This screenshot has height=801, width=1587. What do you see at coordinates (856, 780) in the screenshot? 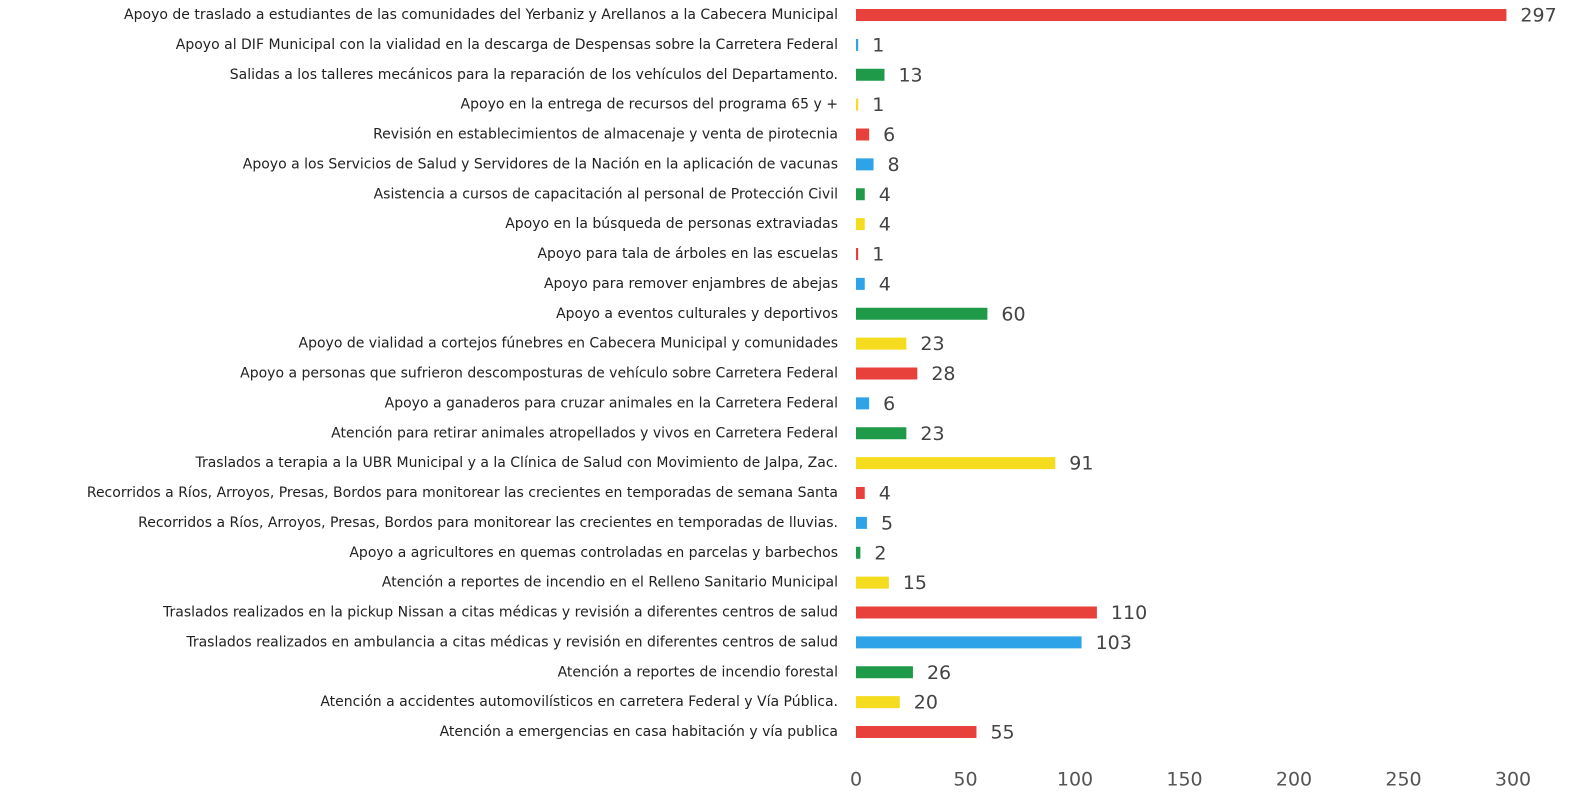
I see `x-tick-label: 0` at bounding box center [856, 780].